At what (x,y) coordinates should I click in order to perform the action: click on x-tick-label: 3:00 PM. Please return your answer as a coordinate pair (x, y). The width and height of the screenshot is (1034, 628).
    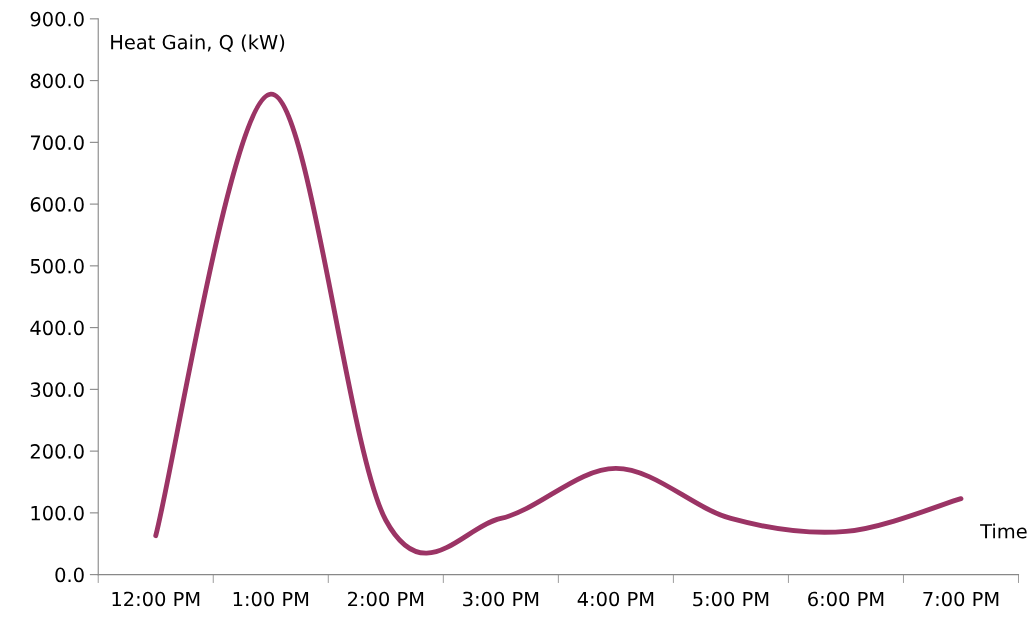
    Looking at the image, I should click on (501, 599).